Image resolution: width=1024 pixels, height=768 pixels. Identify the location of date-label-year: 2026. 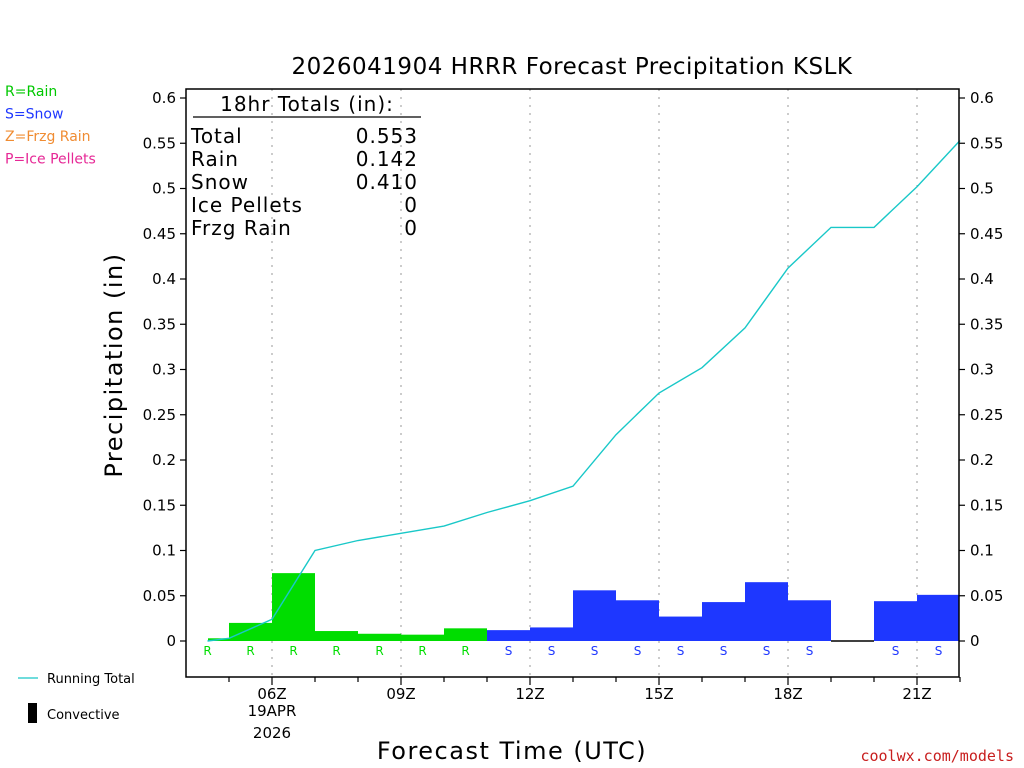
(272, 733).